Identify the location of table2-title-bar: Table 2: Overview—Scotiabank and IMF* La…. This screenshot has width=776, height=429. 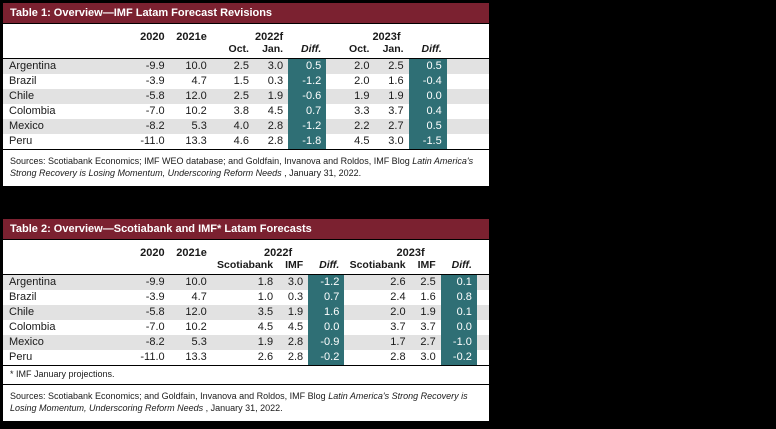
(246, 229).